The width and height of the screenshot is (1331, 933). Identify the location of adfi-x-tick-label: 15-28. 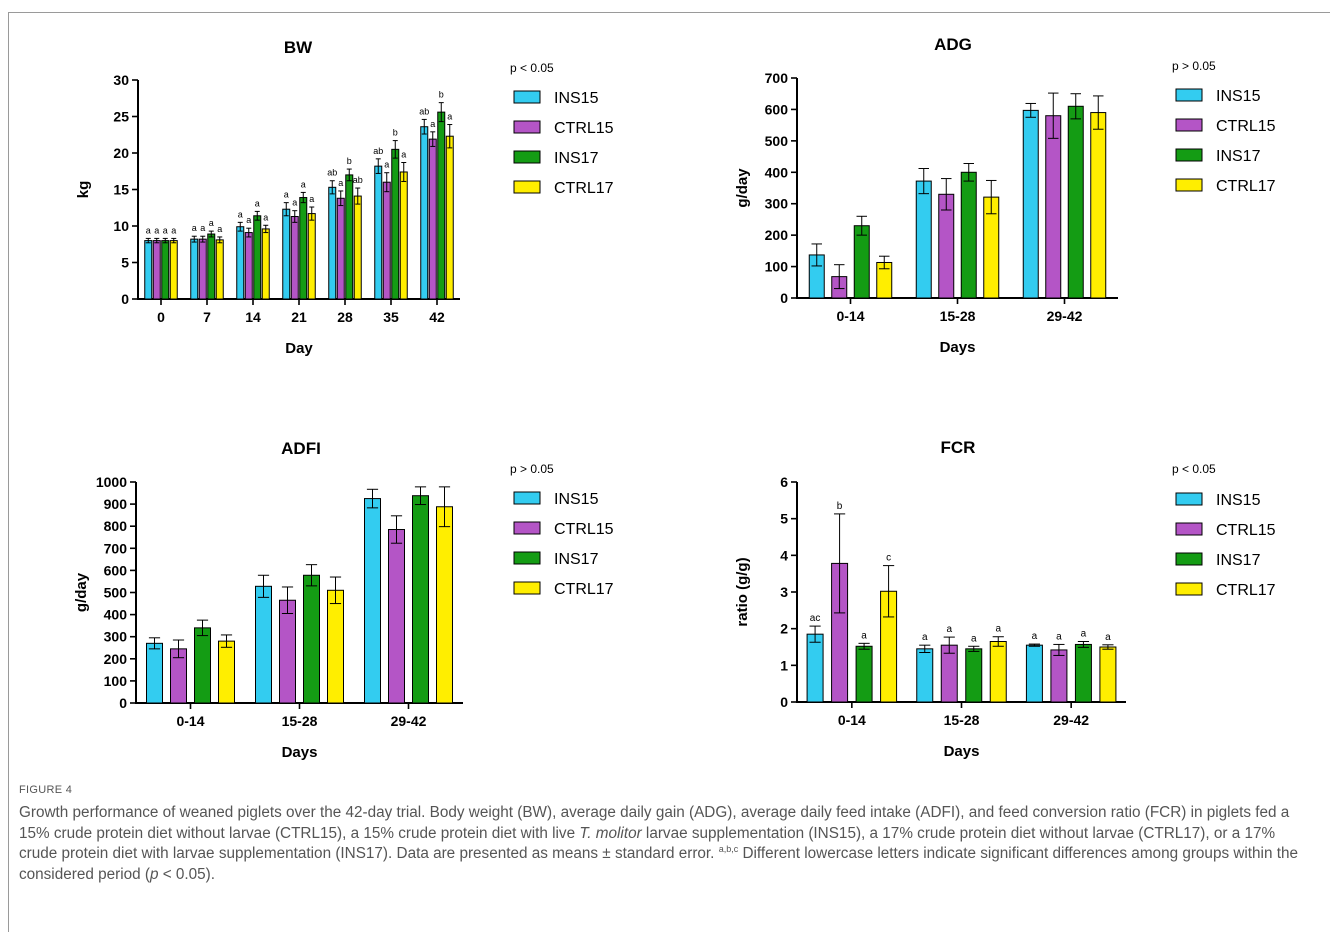
(300, 721).